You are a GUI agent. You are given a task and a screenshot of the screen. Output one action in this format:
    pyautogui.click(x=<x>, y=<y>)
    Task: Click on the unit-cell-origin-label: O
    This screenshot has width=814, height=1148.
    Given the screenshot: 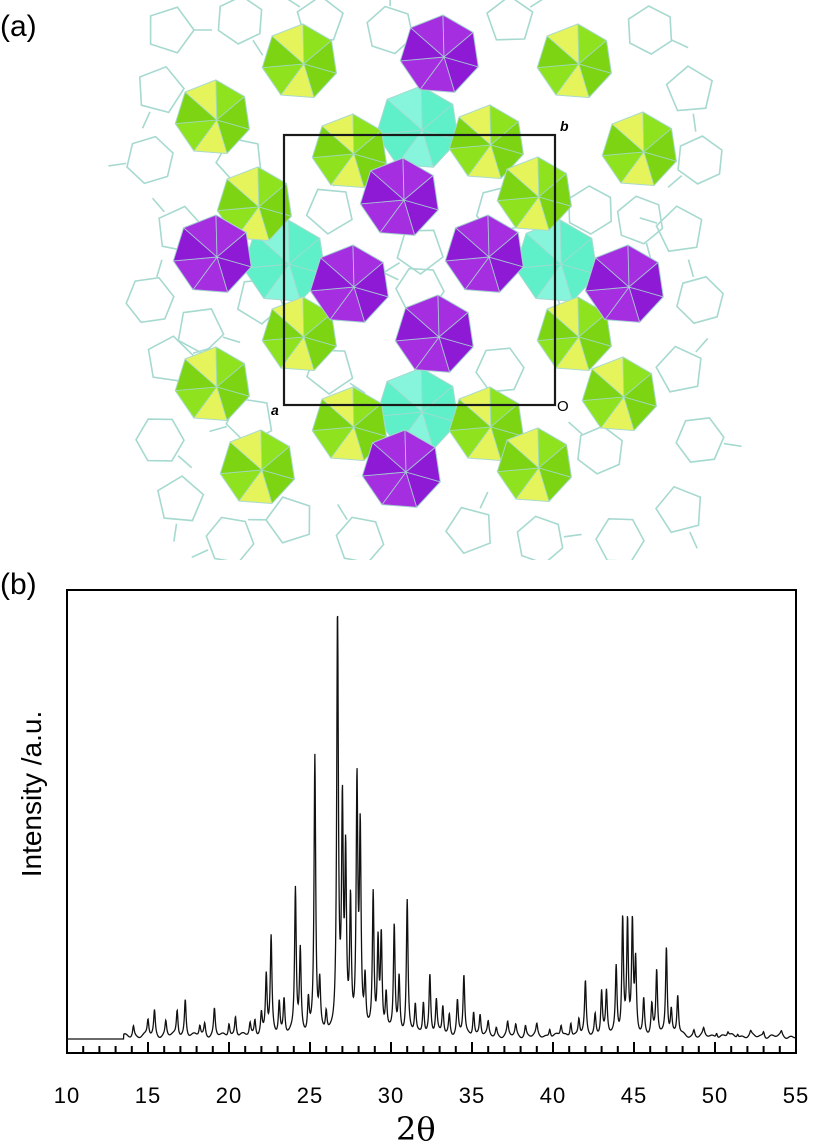 What is the action you would take?
    pyautogui.click(x=563, y=406)
    